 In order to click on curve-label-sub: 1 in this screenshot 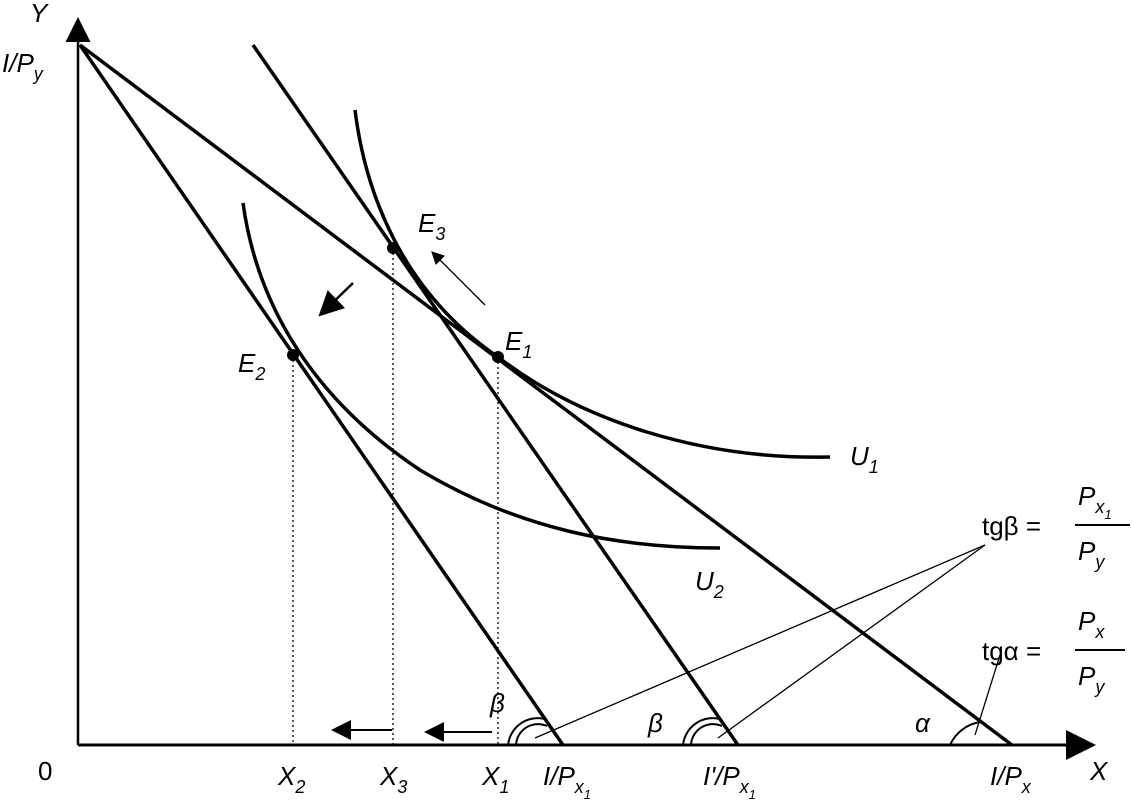, I will do `click(874, 467)`.